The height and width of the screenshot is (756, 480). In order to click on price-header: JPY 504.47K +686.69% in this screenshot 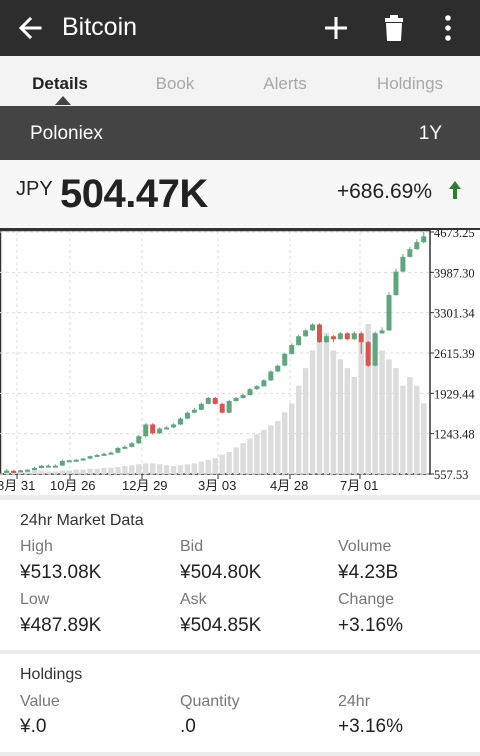, I will do `click(240, 195)`.